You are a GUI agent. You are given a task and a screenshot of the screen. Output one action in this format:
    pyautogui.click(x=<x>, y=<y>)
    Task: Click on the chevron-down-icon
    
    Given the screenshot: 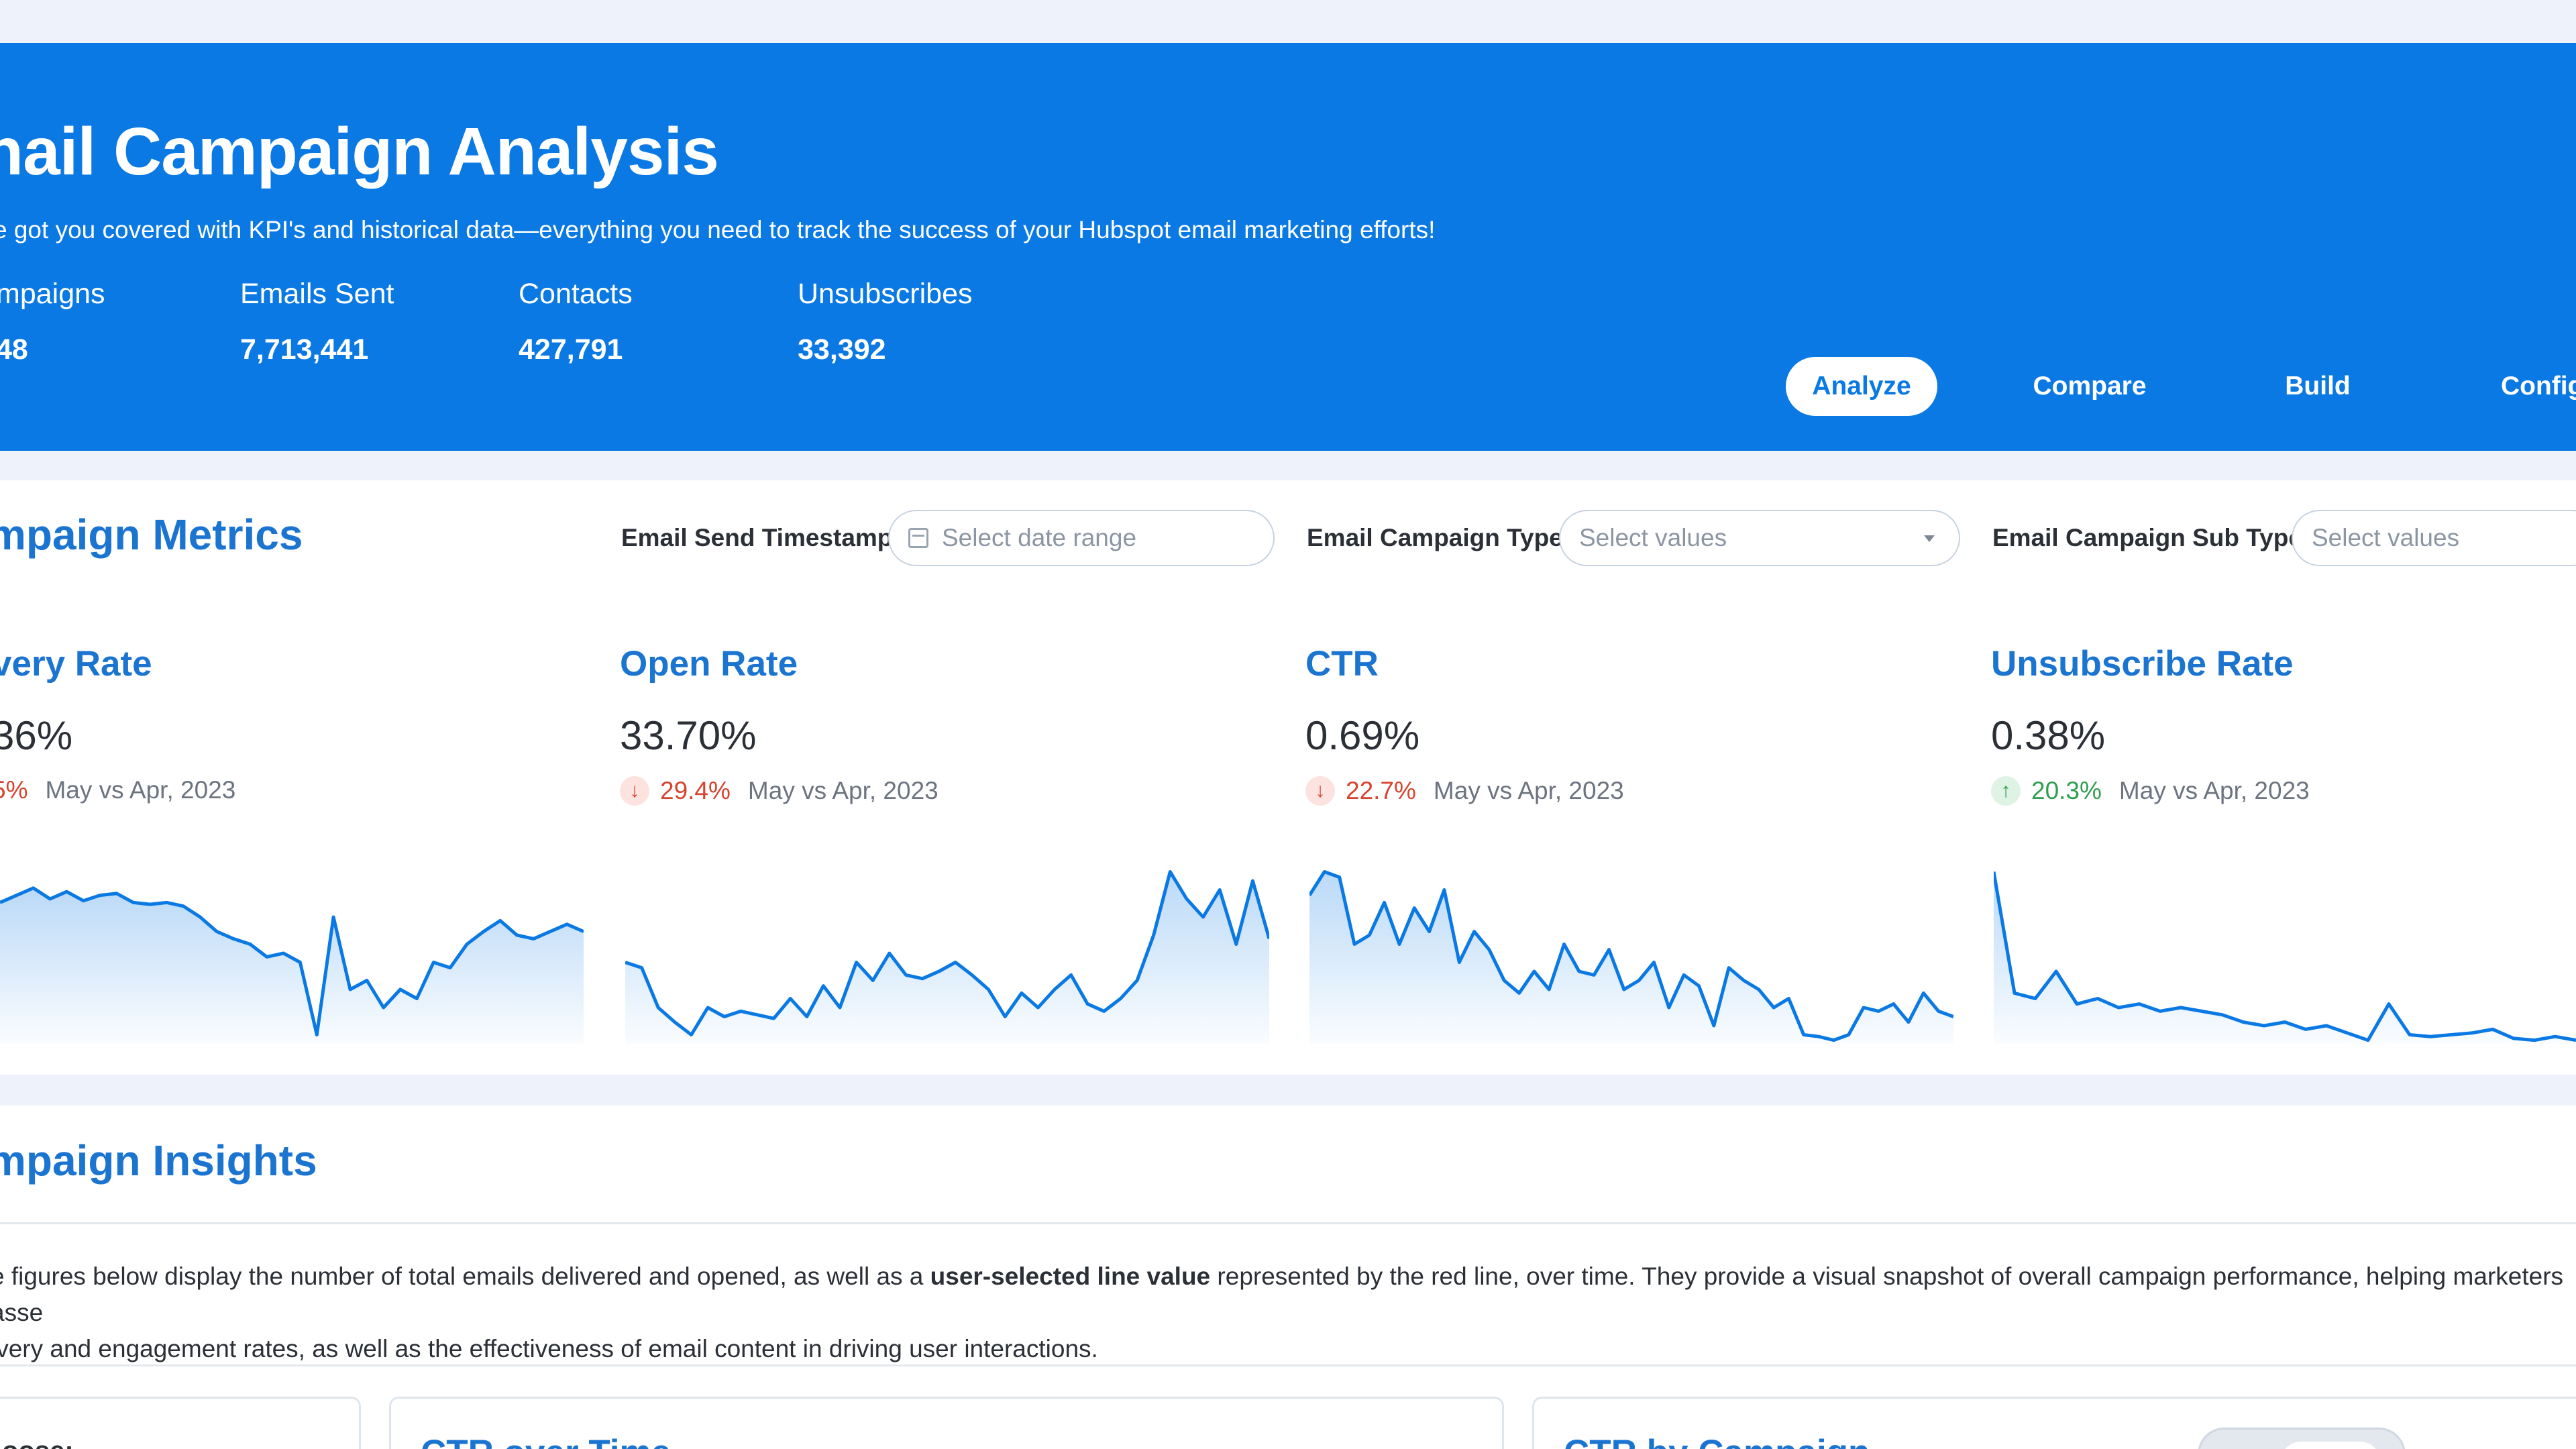 What is the action you would take?
    pyautogui.click(x=1929, y=538)
    